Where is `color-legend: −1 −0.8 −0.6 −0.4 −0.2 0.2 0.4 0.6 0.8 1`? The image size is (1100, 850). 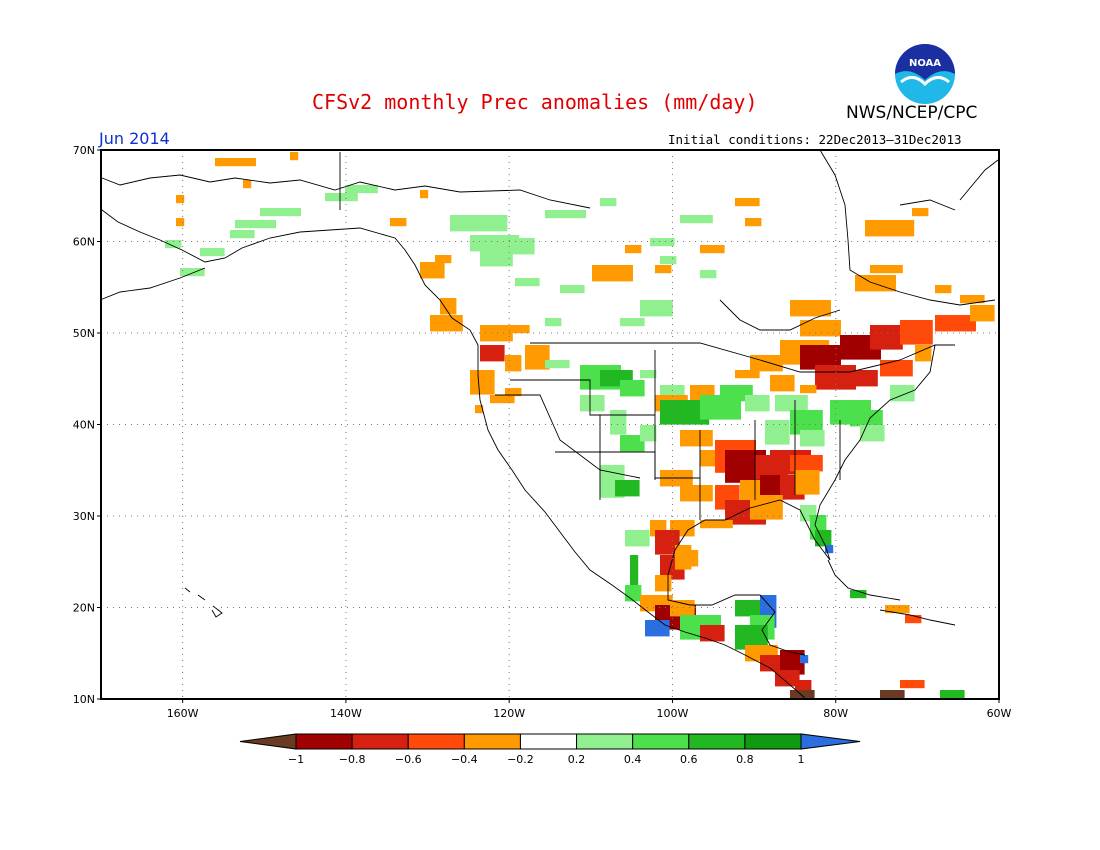
color-legend: −1 −0.8 −0.6 −0.4 −0.2 0.2 0.4 0.6 0.8 1 is located at coordinates (550, 749).